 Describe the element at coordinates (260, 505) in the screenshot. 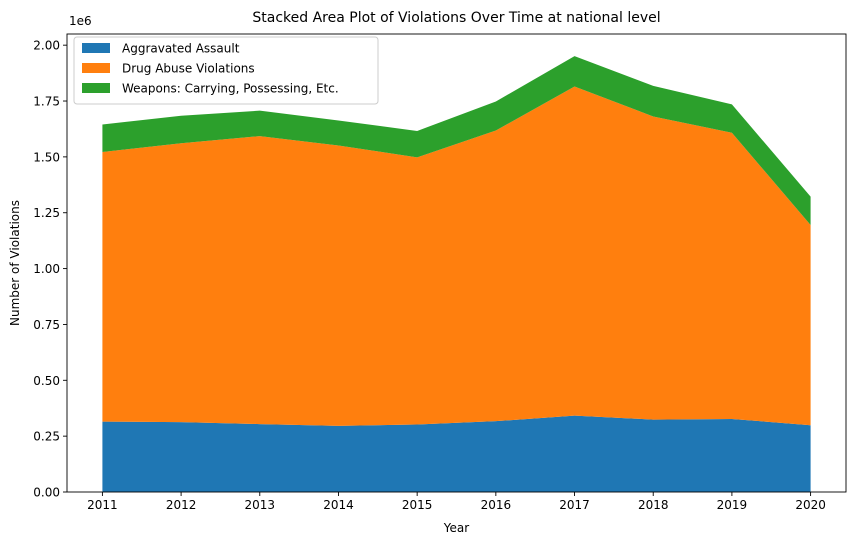

I see `x-tick-label: 2013` at that location.